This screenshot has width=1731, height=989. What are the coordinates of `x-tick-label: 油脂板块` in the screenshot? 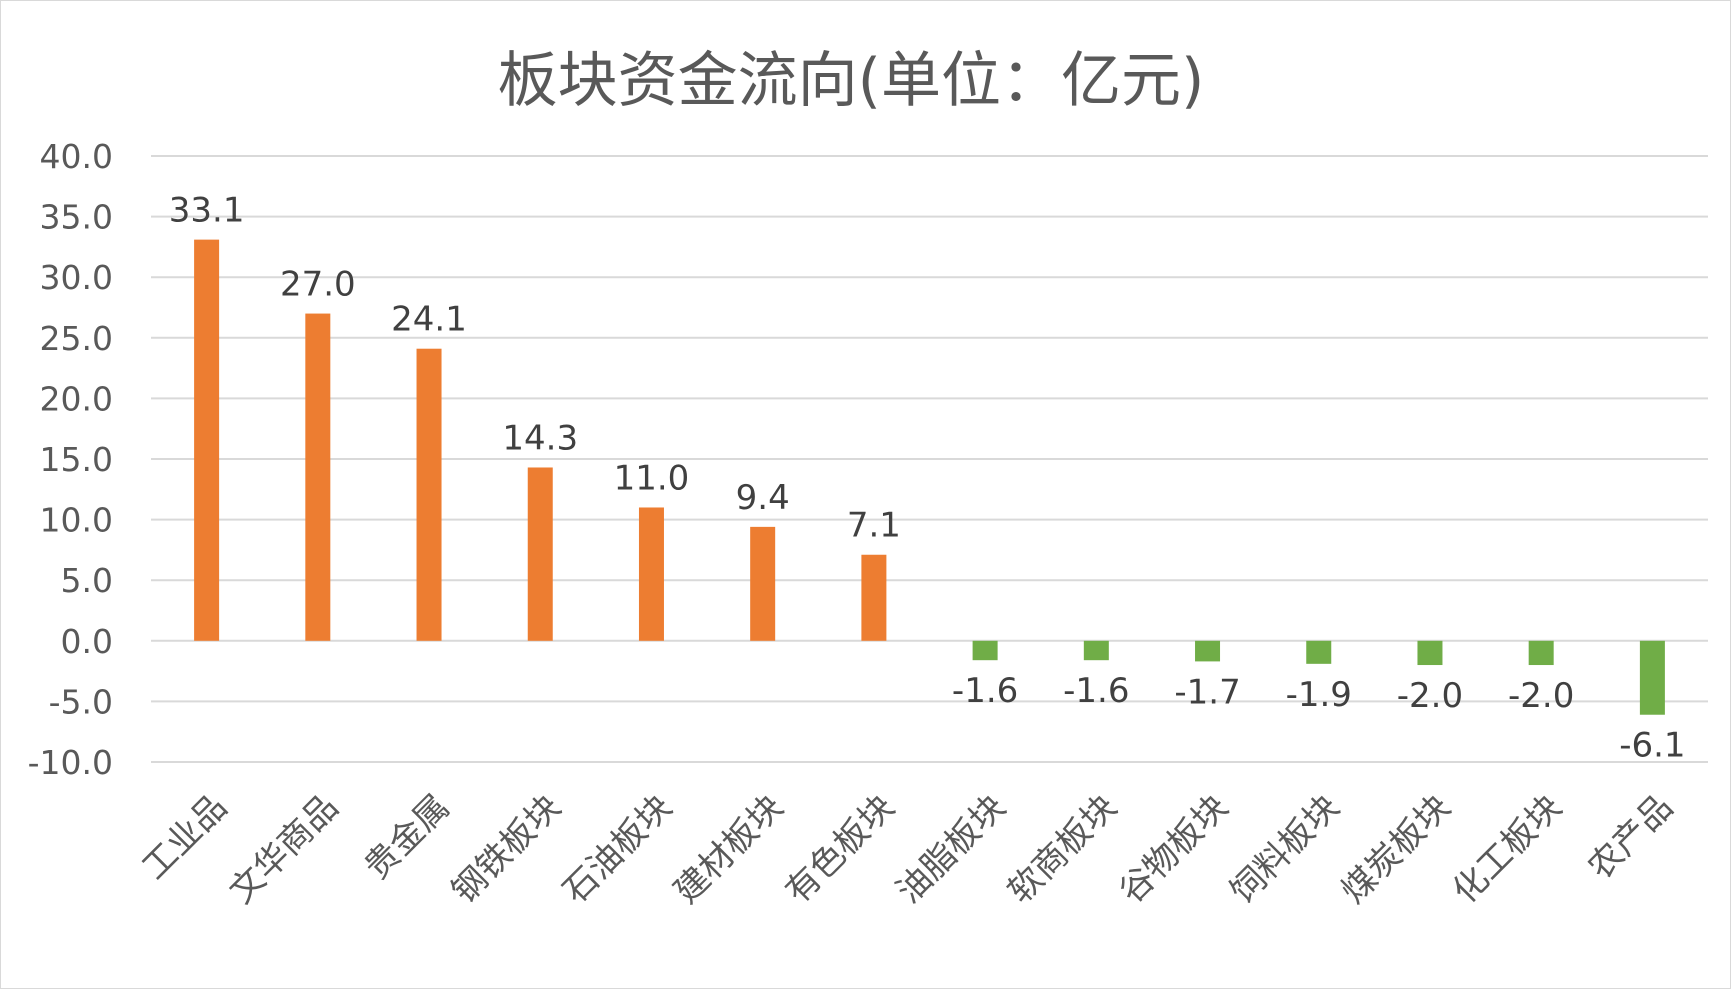 It's located at (951, 849).